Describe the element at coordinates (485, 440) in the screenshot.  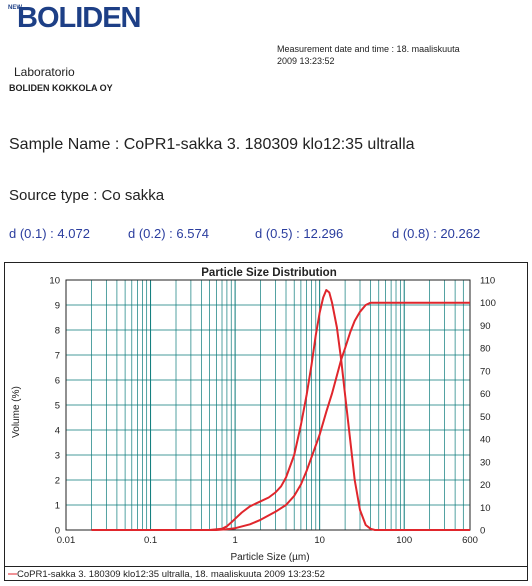
I see `y2-tick-label: 40` at that location.